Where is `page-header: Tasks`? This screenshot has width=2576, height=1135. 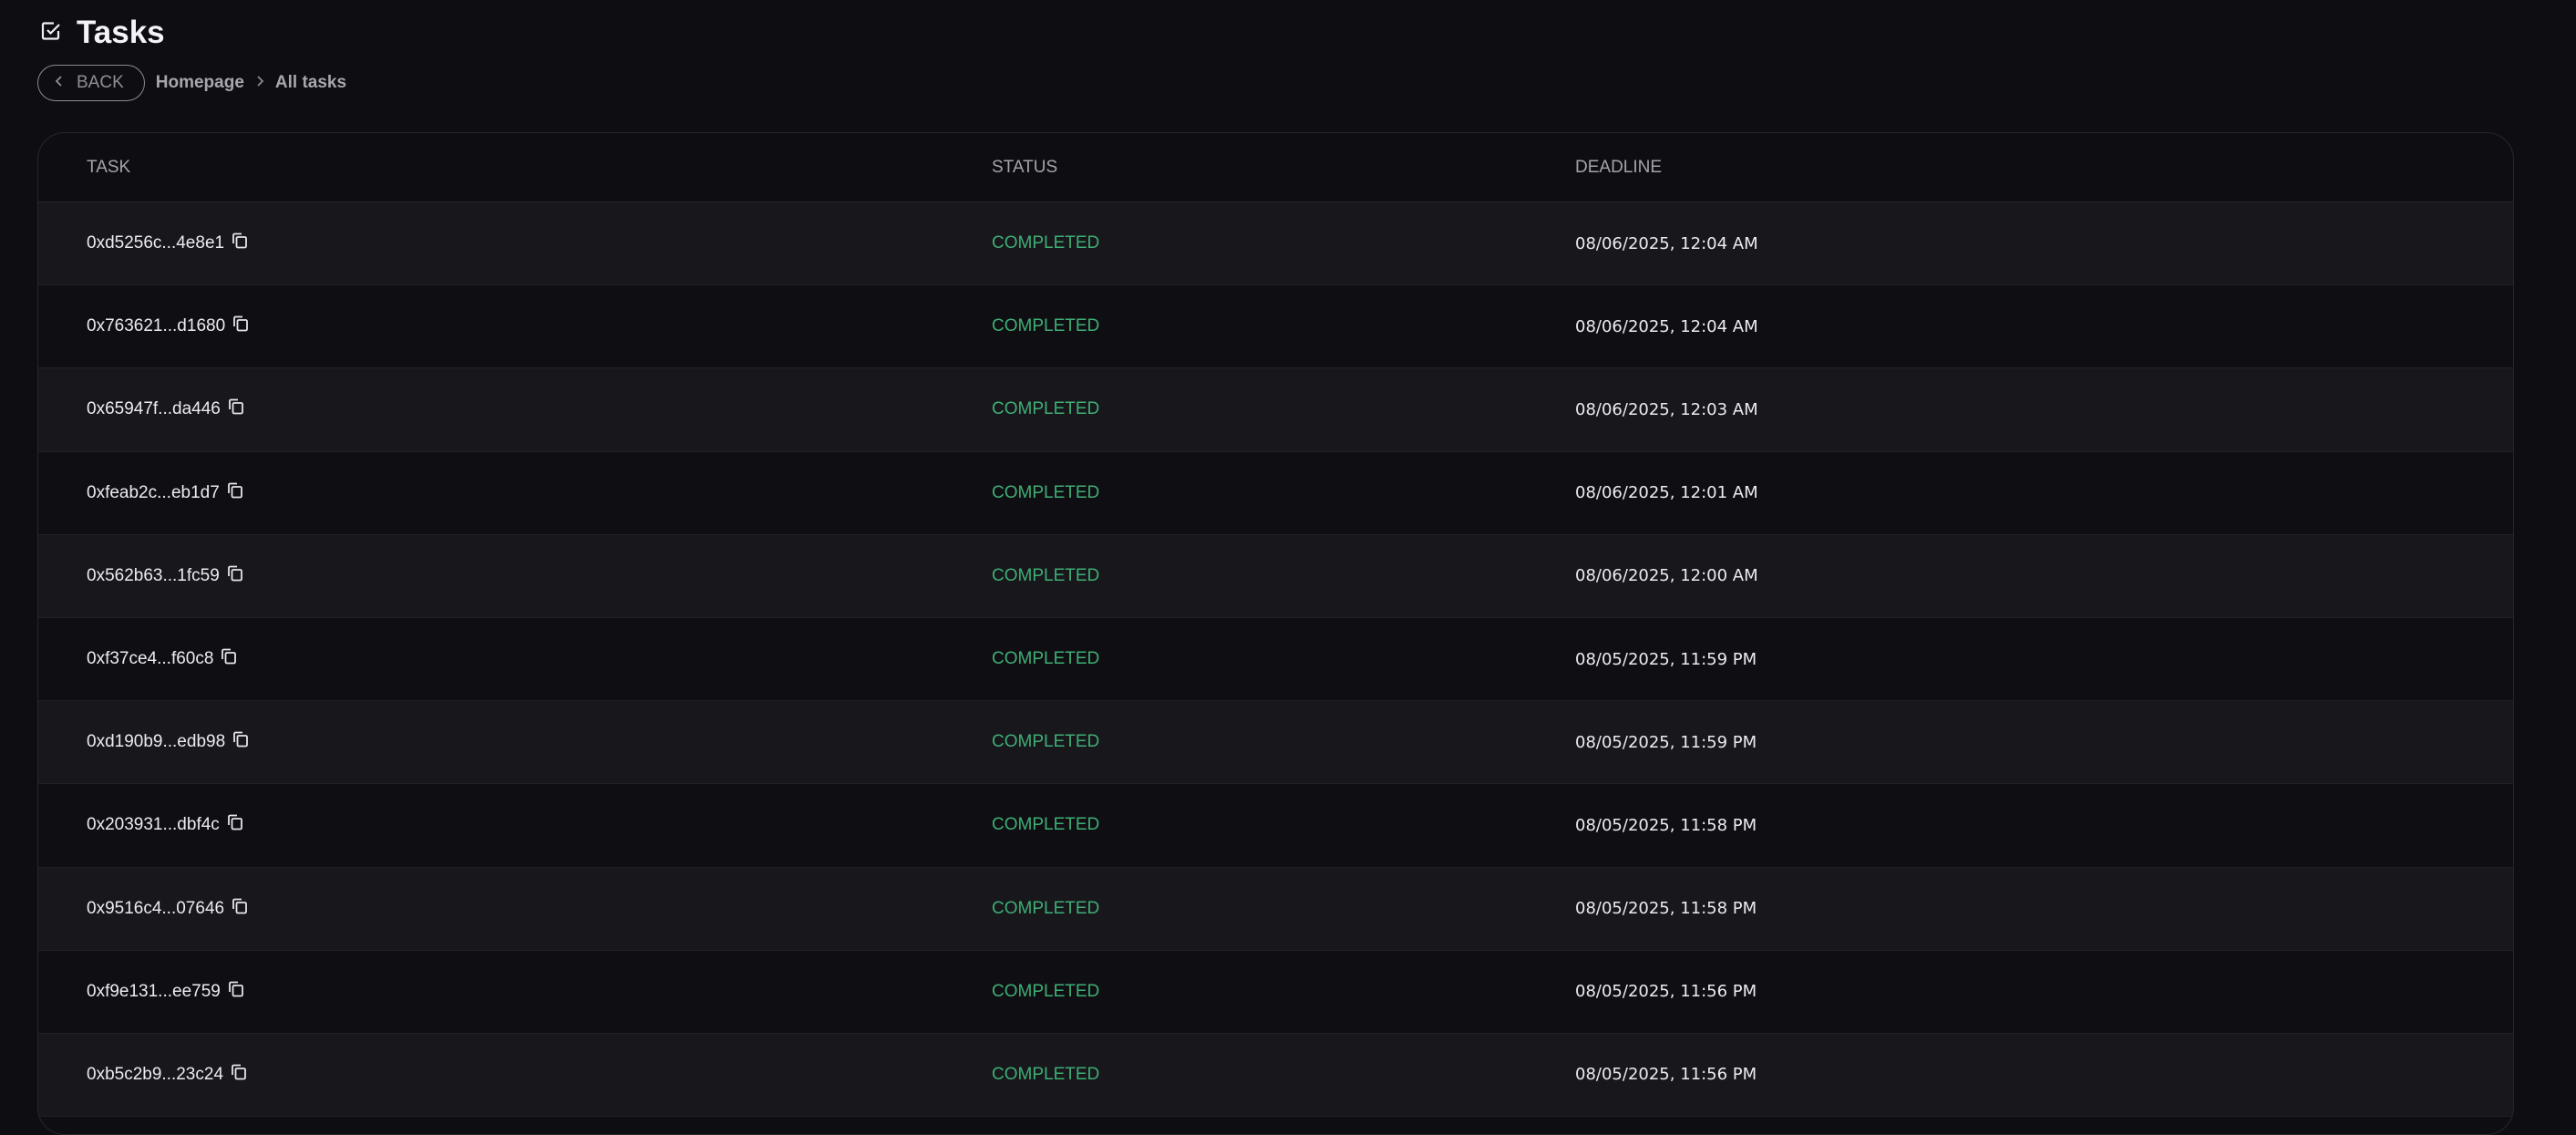 page-header: Tasks is located at coordinates (102, 33).